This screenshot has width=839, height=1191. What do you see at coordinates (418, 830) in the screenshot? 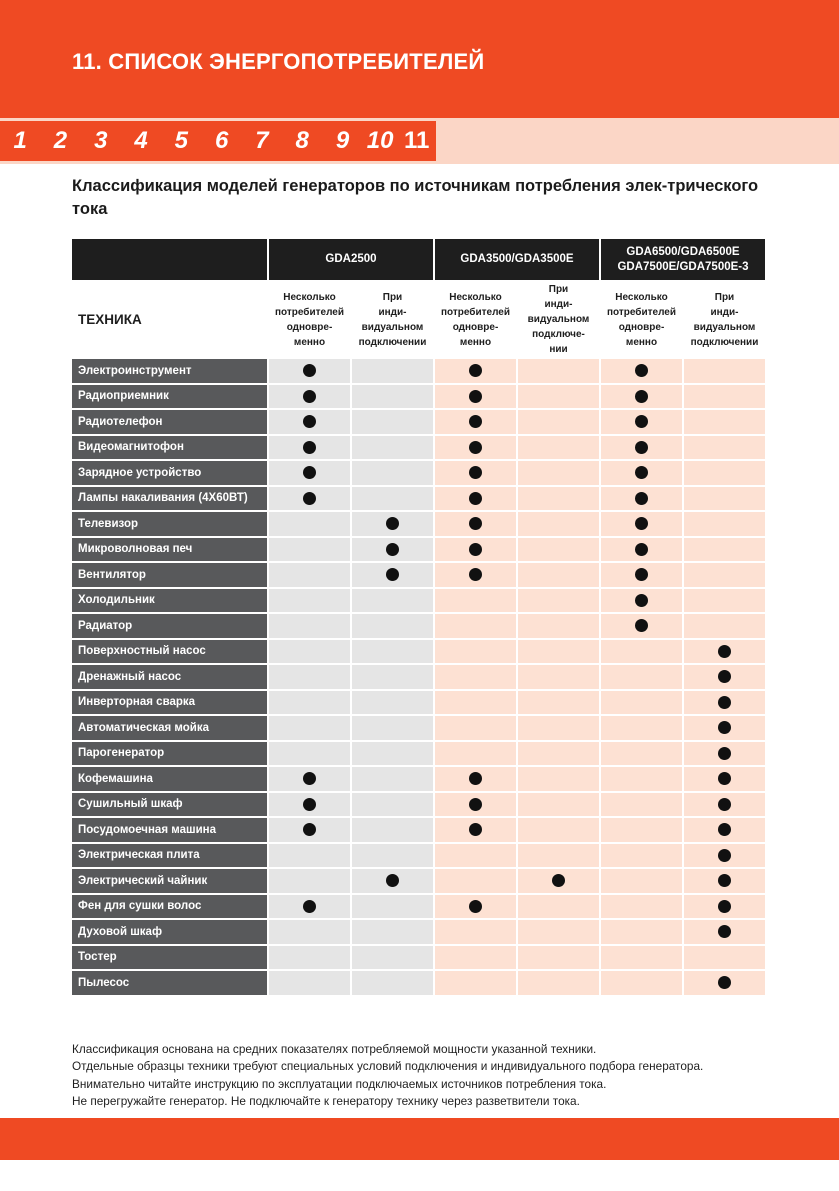
I see `table-row: Посудомоечная машина` at bounding box center [418, 830].